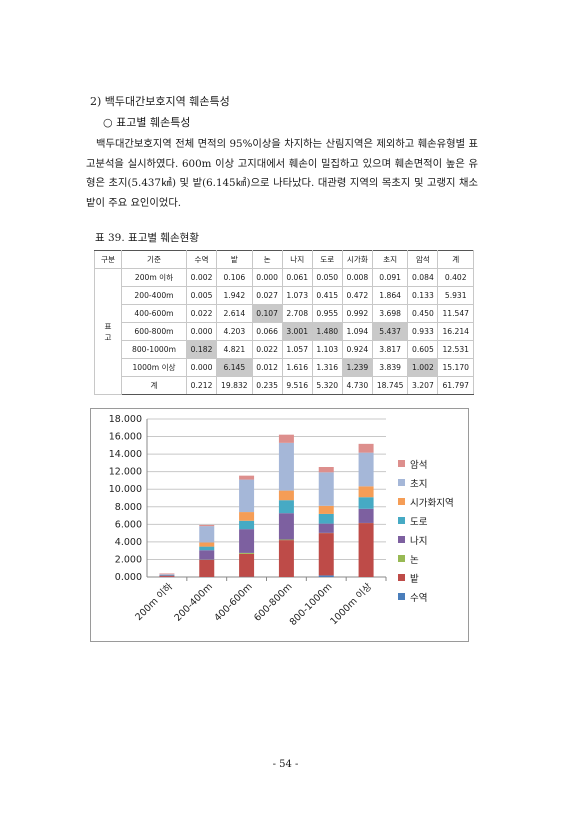  I want to click on table-cell: 0.605, so click(423, 349).